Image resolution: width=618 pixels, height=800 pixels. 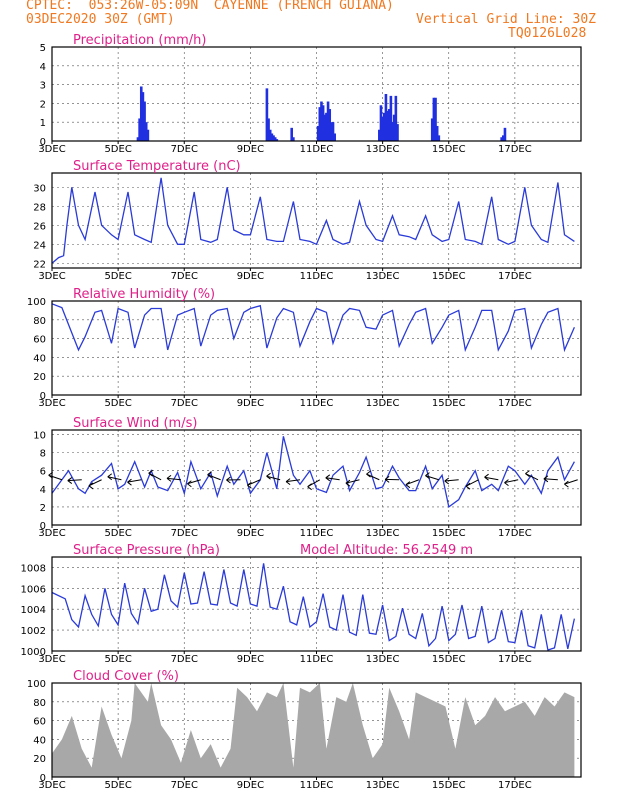 What do you see at coordinates (250, 149) in the screenshot?
I see `precip-xtick-label: 9DEC` at bounding box center [250, 149].